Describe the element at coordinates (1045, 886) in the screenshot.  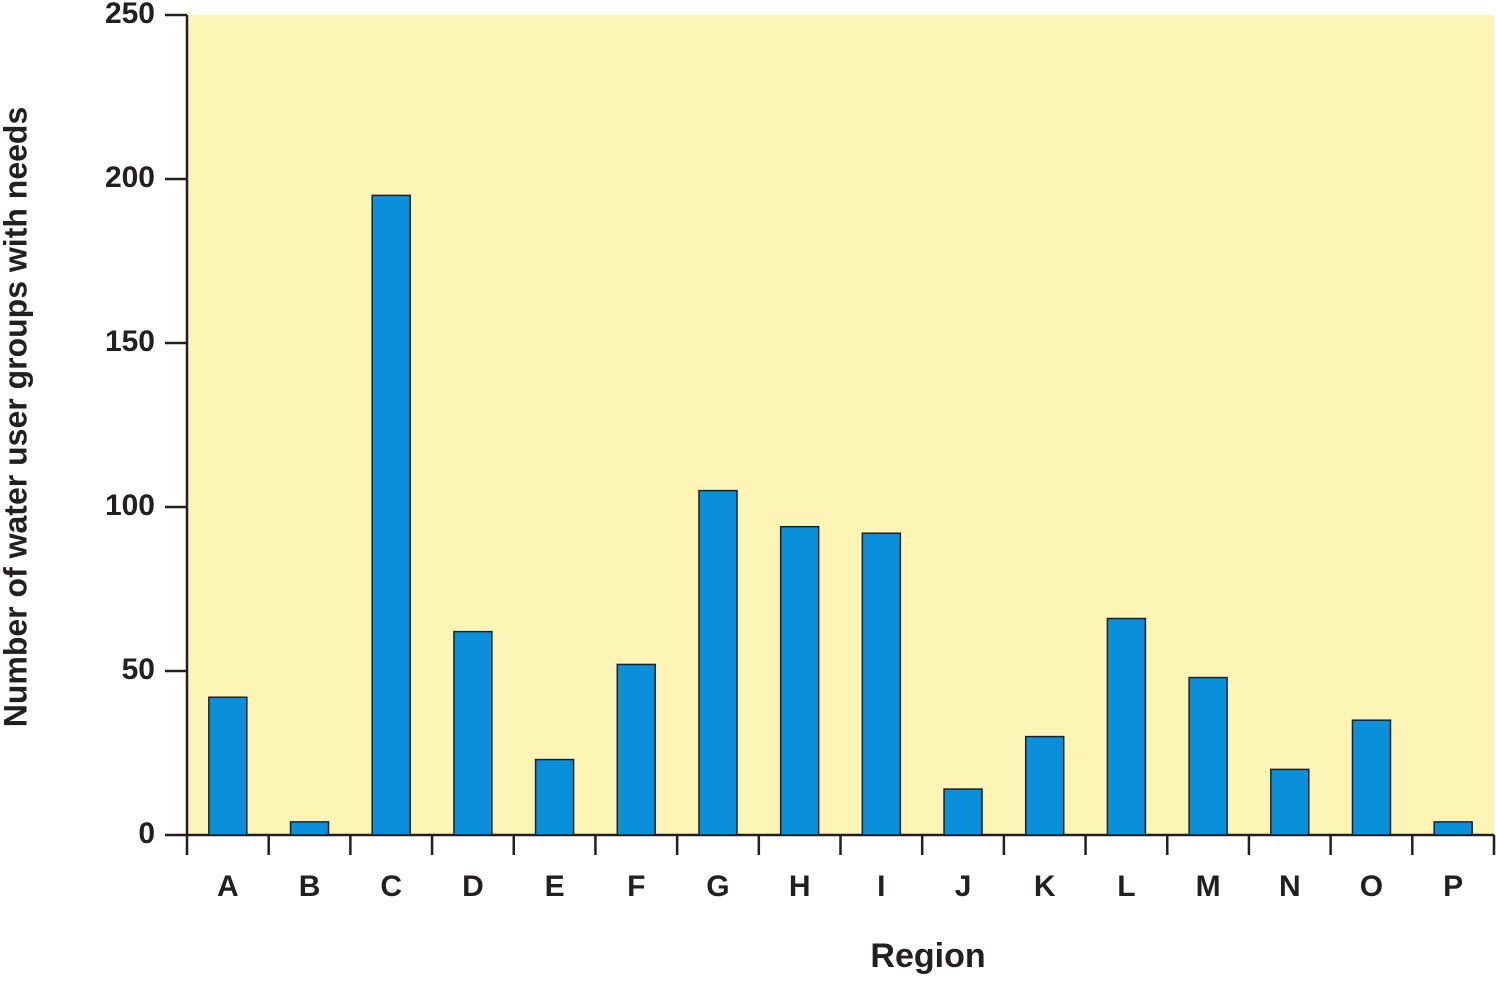
I see `x-tick-label: K` at that location.